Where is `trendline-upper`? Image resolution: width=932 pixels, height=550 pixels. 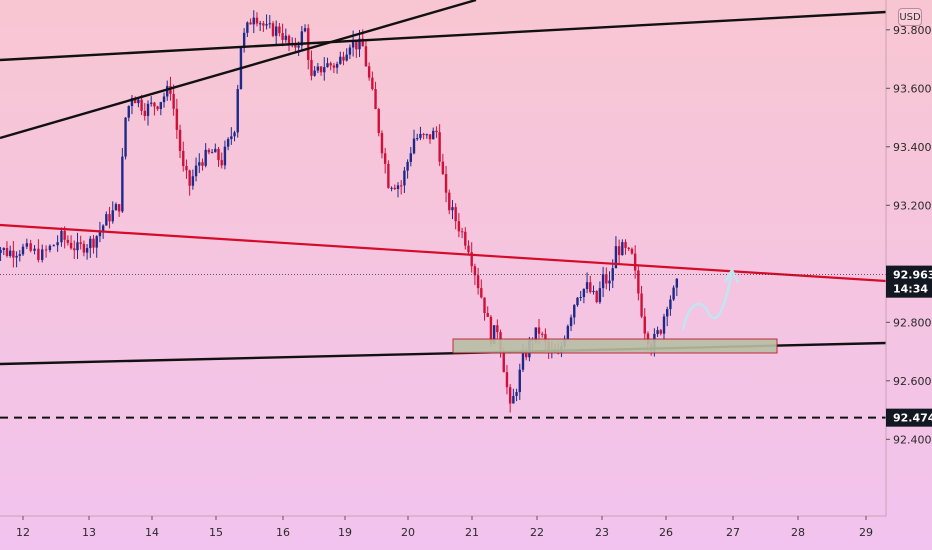
trendline-upper is located at coordinates (443, 36).